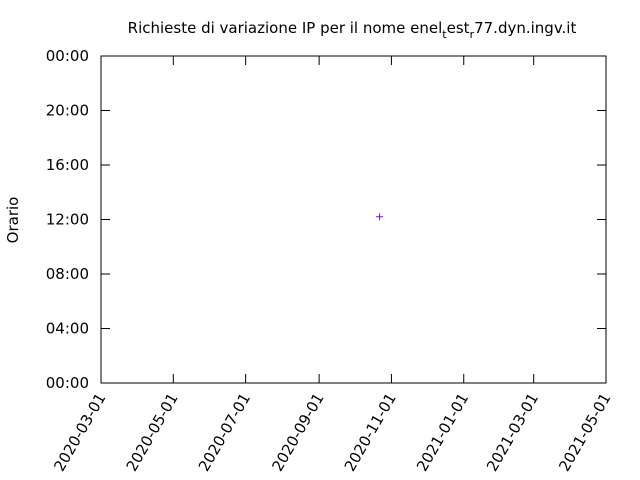 This screenshot has height=480, width=640. I want to click on x-tick-label: 2020-03-01, so click(79, 432).